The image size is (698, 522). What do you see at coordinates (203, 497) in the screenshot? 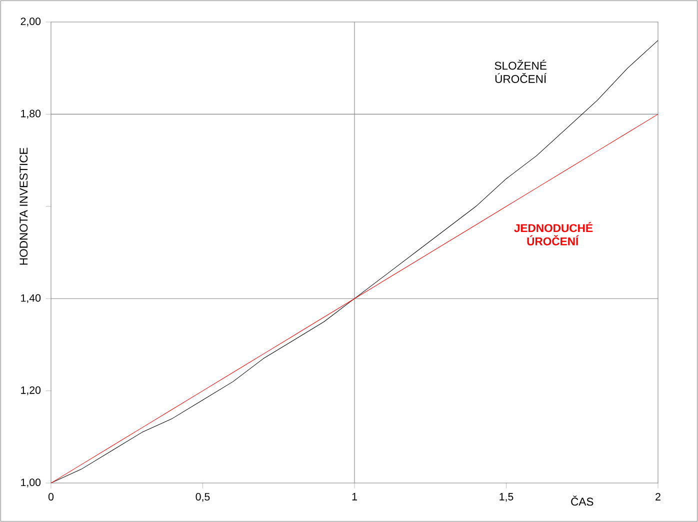
I see `x-tick-label: 0,5` at bounding box center [203, 497].